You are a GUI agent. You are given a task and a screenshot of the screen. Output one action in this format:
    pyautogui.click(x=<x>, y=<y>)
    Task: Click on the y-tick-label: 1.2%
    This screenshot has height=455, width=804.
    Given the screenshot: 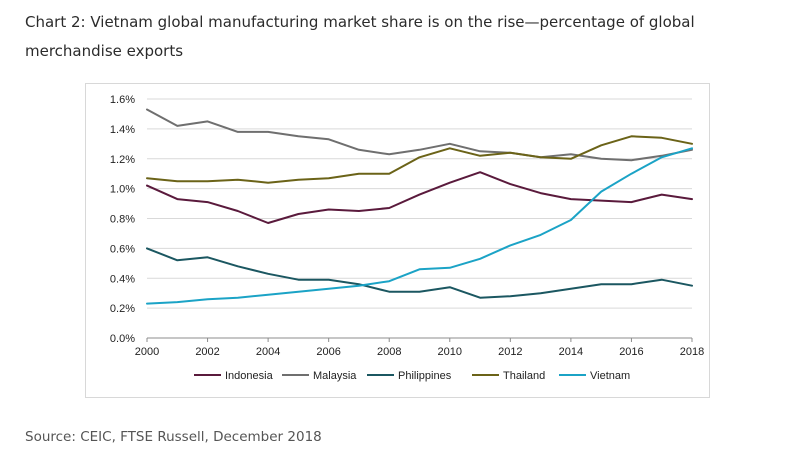 What is the action you would take?
    pyautogui.click(x=122, y=160)
    